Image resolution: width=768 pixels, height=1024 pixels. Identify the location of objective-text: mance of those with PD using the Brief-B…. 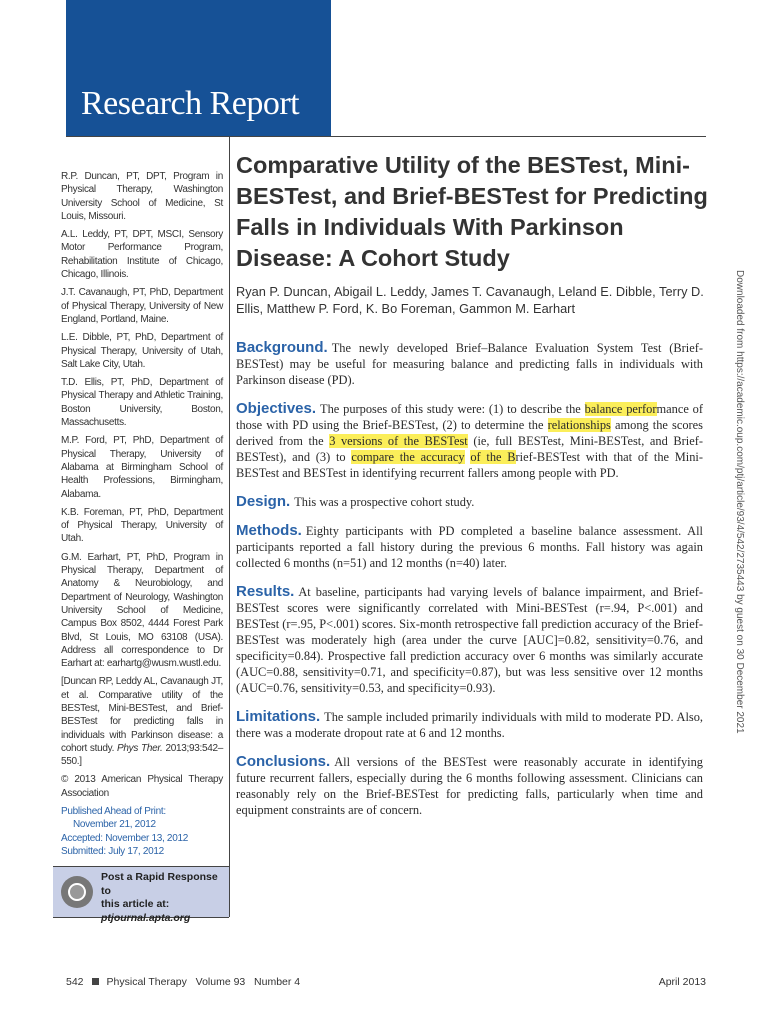
(469, 417).